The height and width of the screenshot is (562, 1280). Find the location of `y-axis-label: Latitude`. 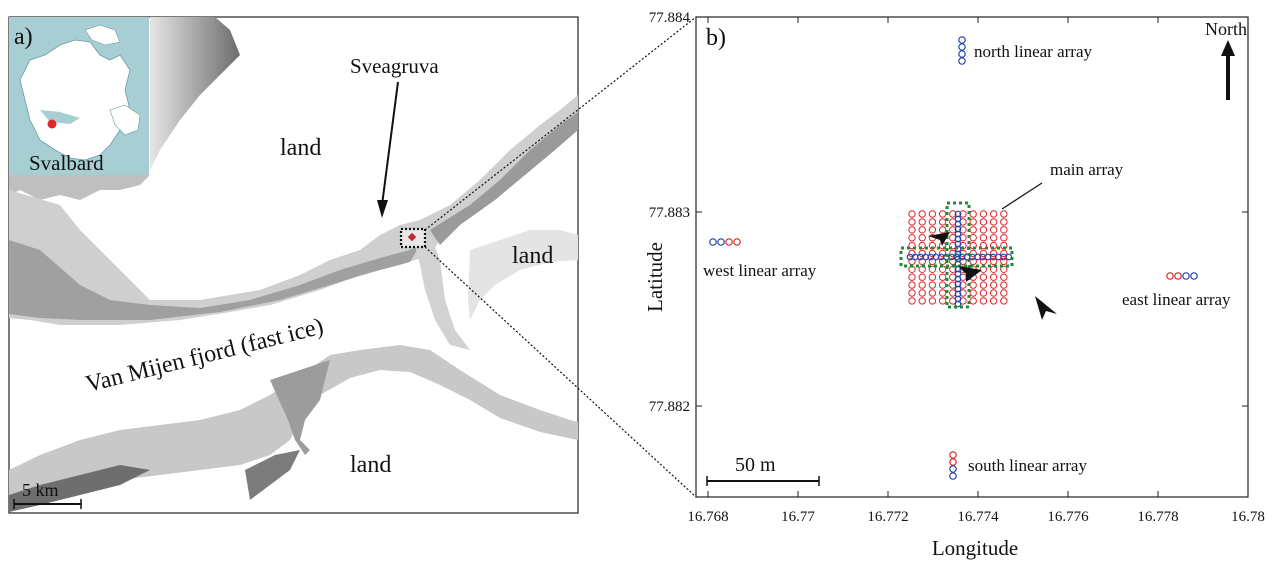

y-axis-label: Latitude is located at coordinates (655, 277).